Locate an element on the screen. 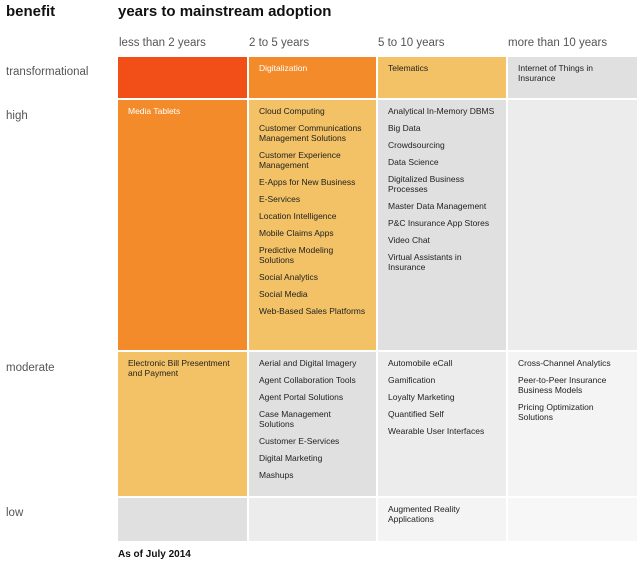 Image resolution: width=644 pixels, height=567 pixels. cell-low-5-to-10-years: Augmented Reality Applications is located at coordinates (442, 519).